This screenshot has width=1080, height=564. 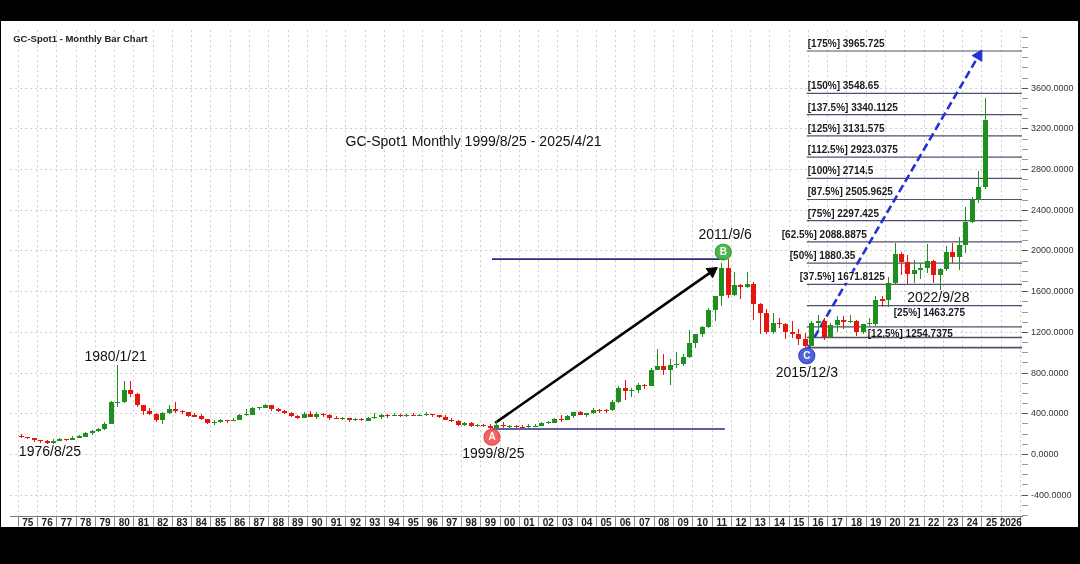 I want to click on x-tick-label: 02, so click(x=548, y=523).